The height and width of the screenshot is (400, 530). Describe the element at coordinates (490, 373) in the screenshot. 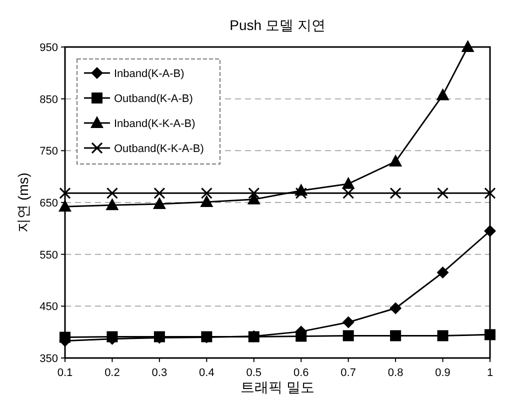

I see `x-tick-label: 1` at that location.